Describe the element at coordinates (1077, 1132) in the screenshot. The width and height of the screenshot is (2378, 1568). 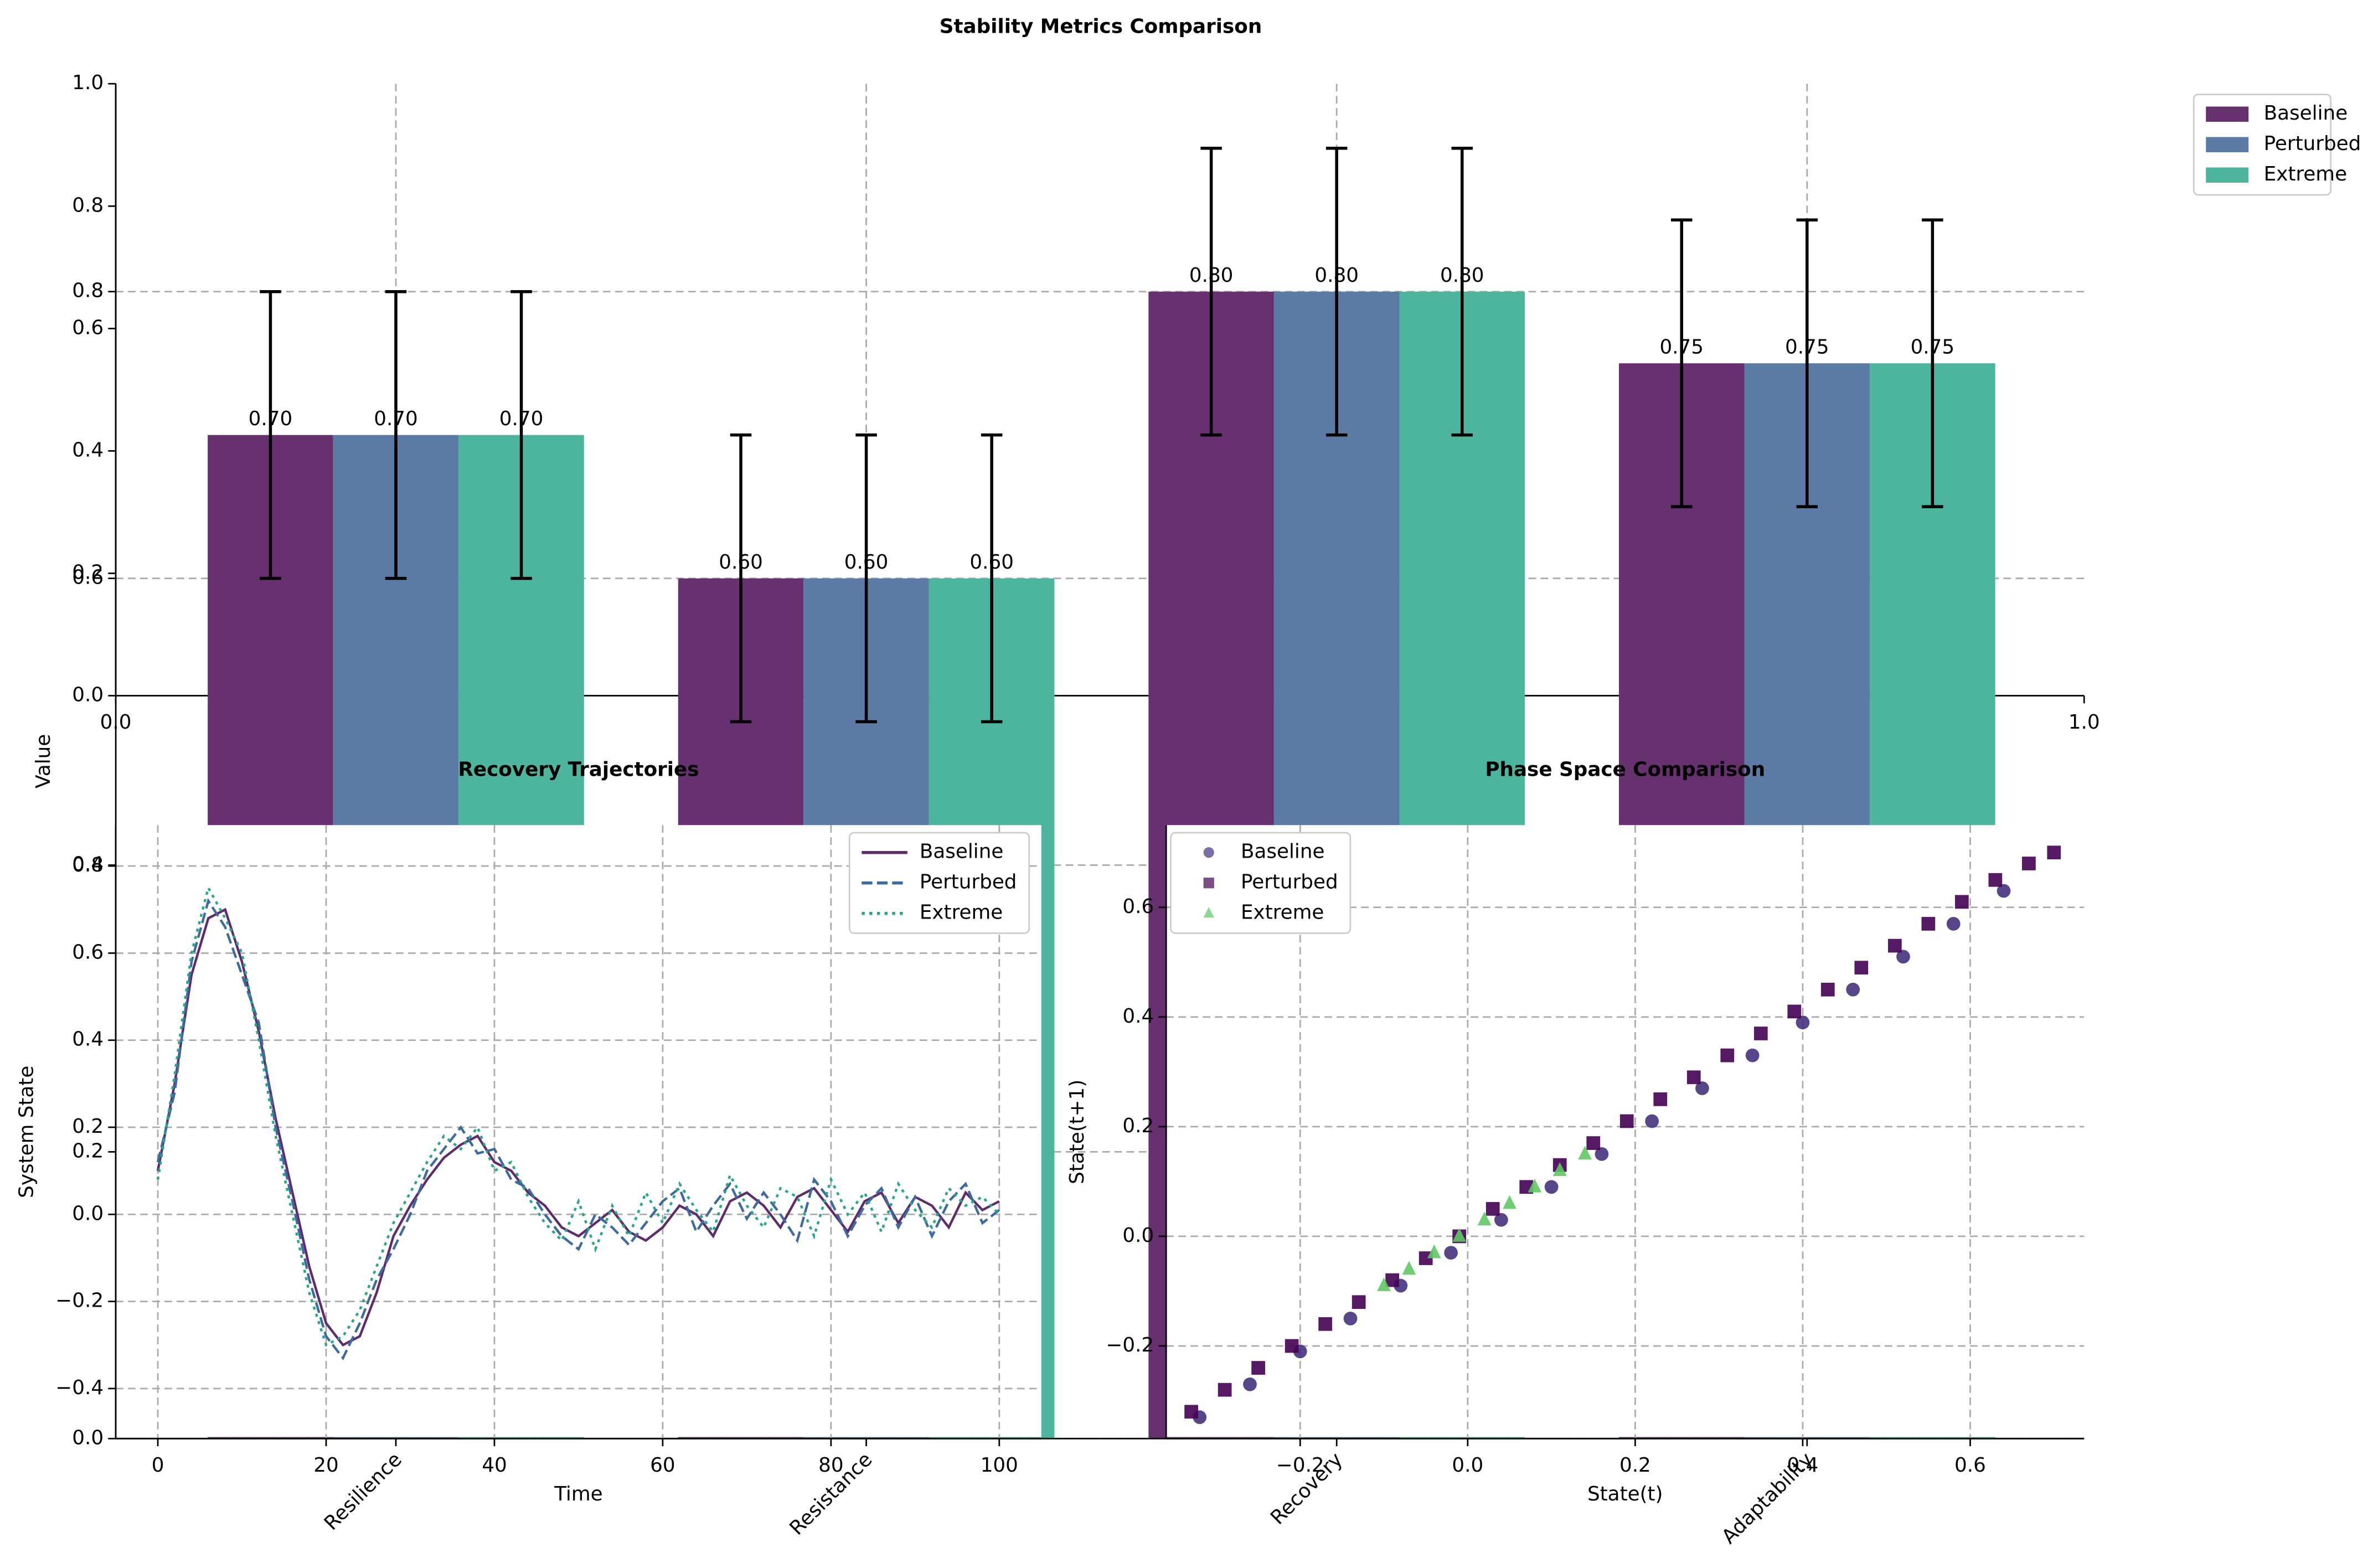
I see `y-axis-label: State(t+1)` at that location.